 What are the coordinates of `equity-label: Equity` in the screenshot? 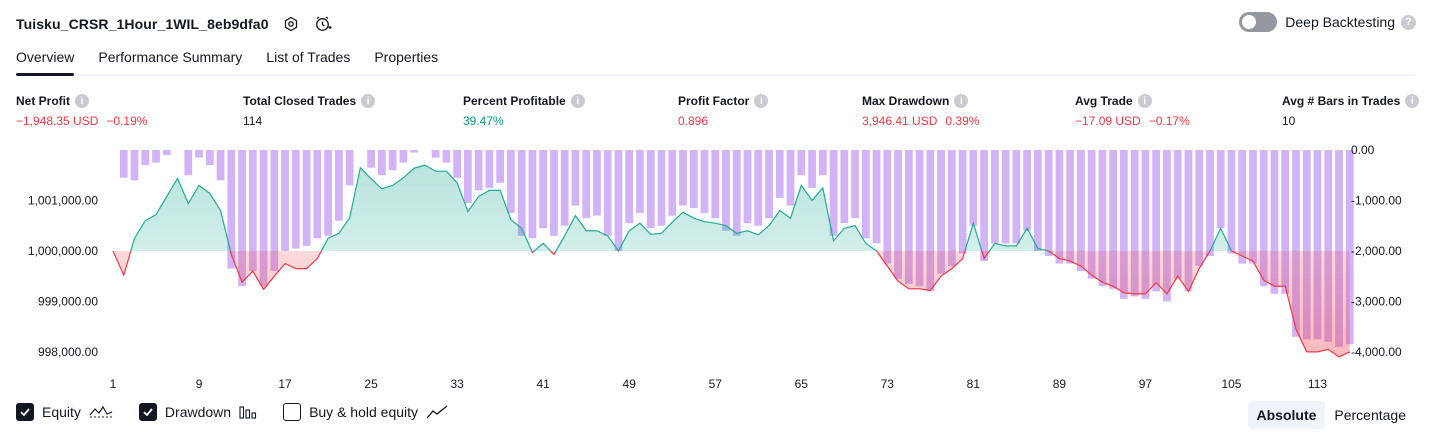 It's located at (61, 412).